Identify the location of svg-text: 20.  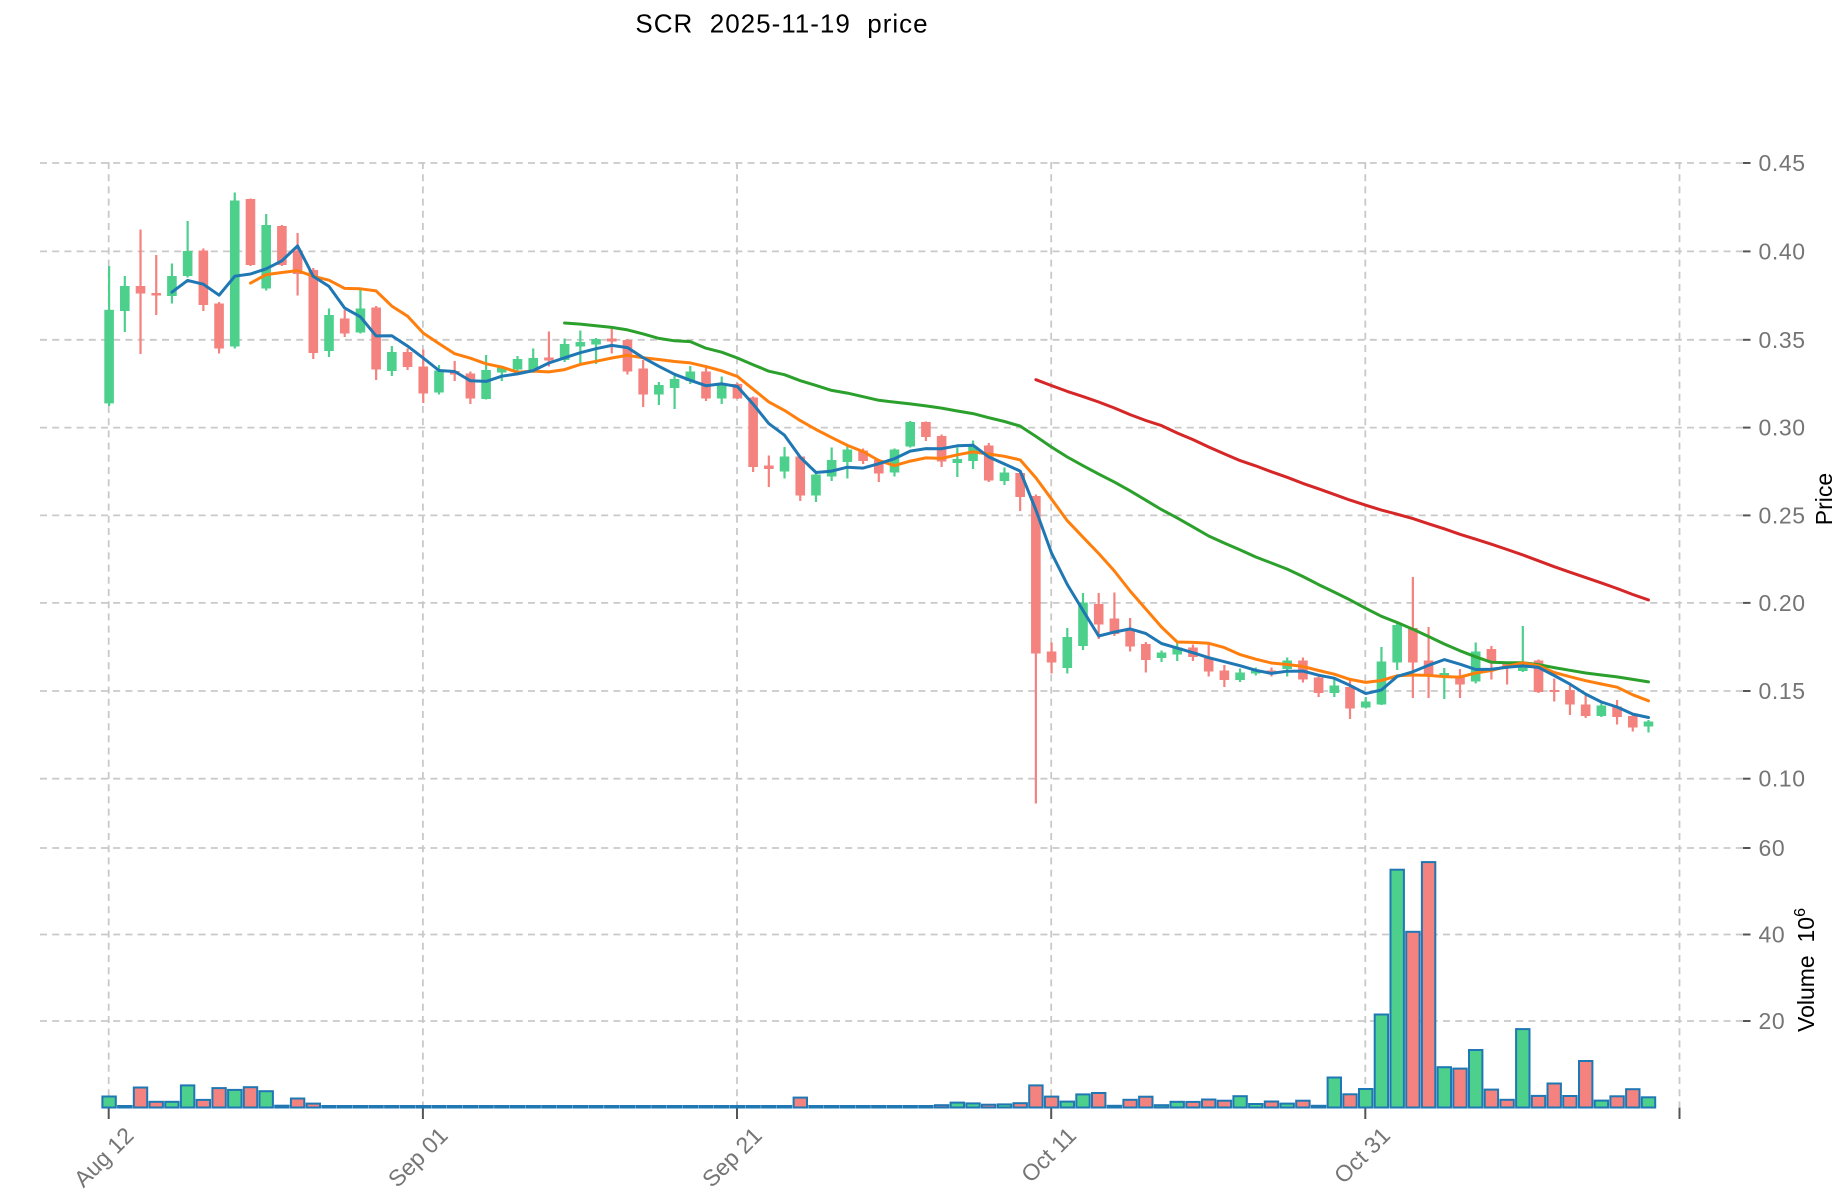
(1772, 1021).